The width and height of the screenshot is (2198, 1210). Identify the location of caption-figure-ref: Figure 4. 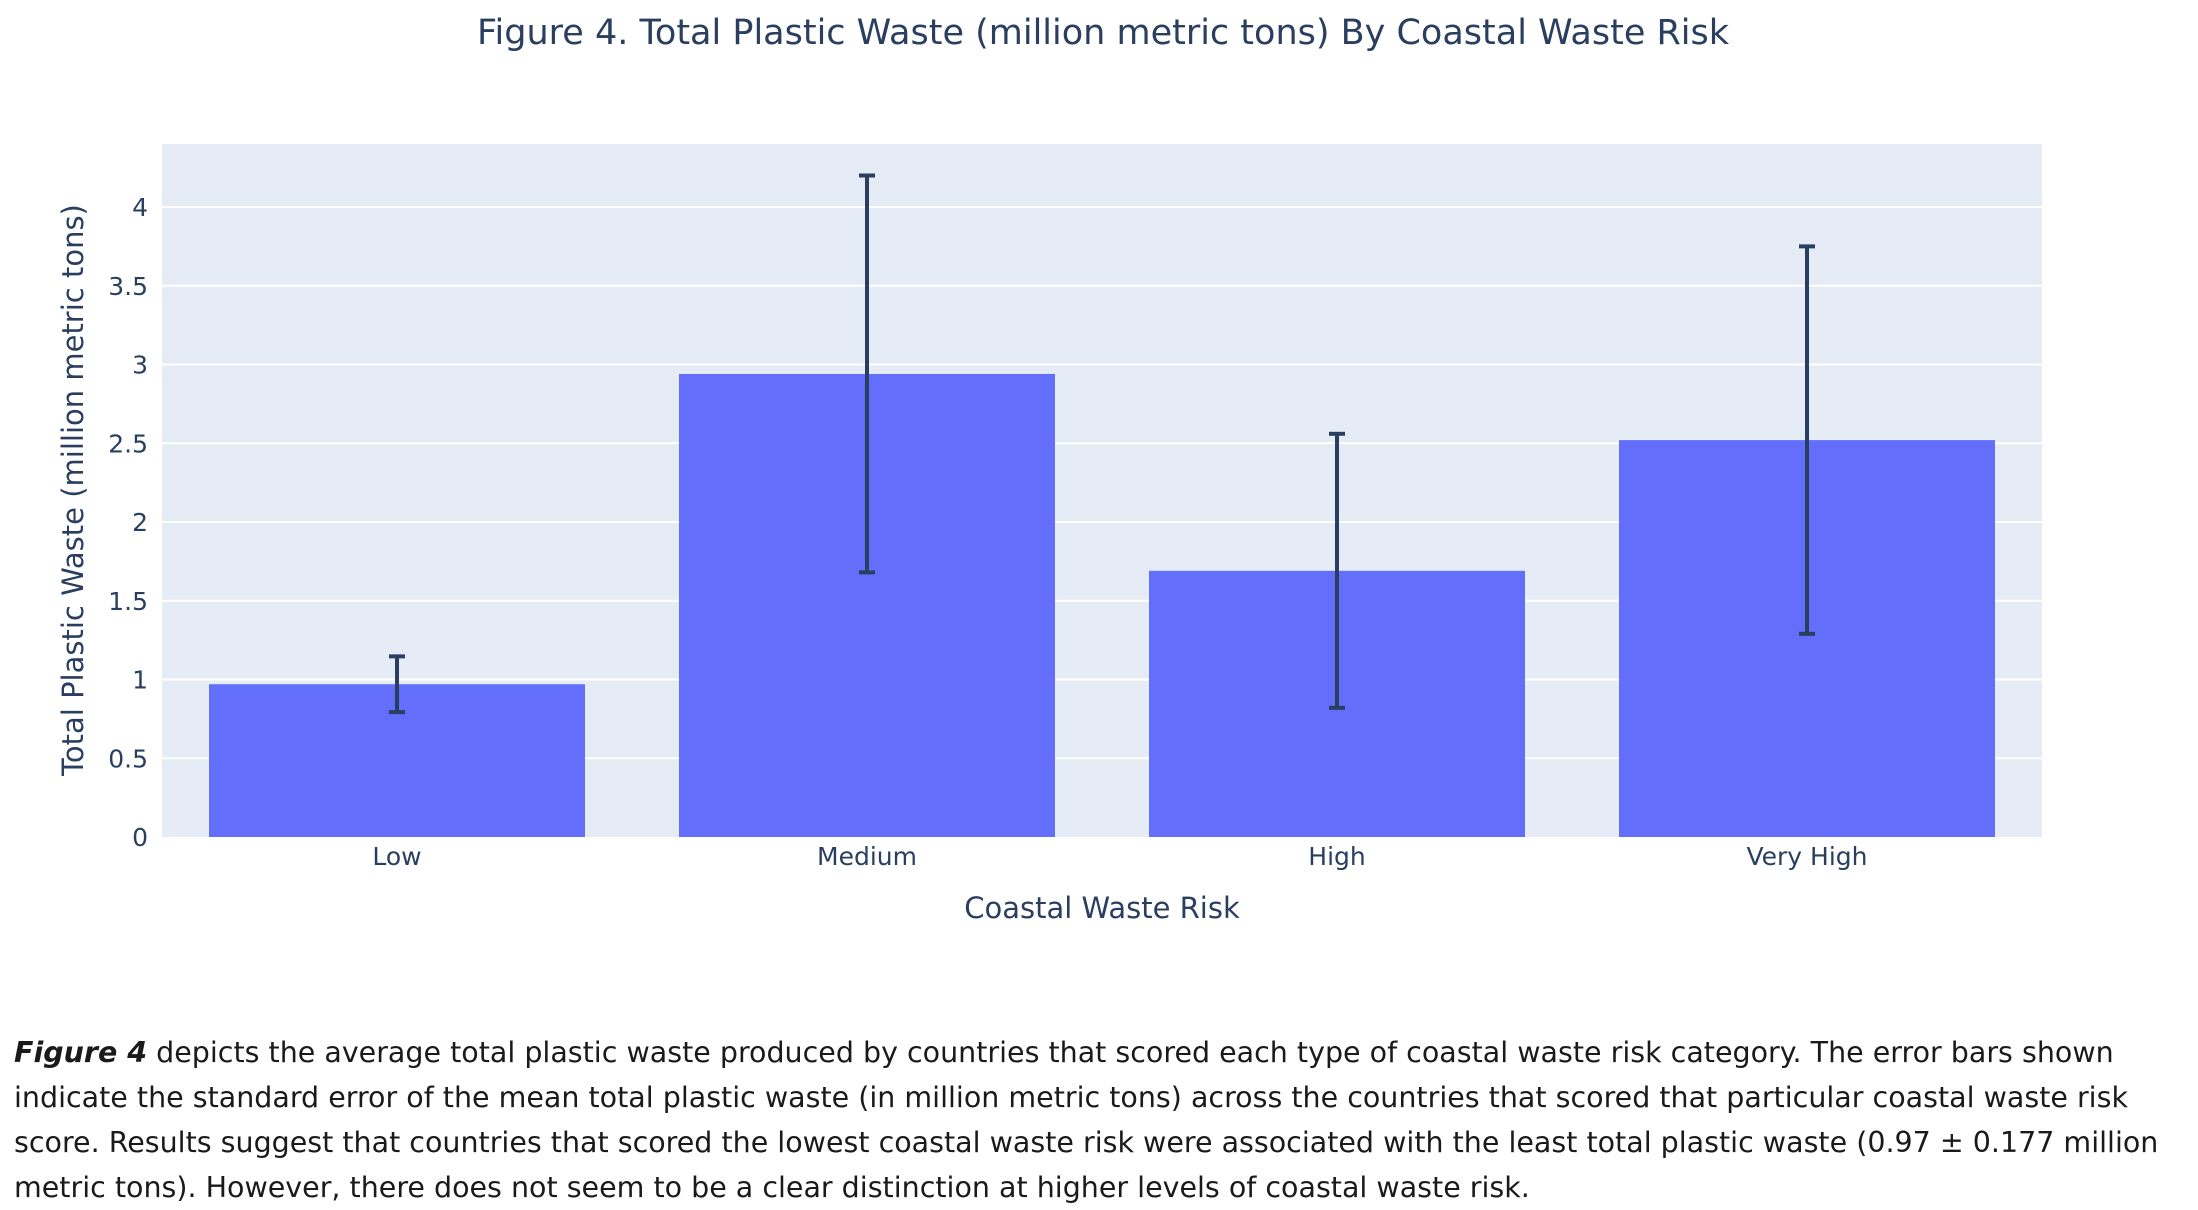
(81, 1052).